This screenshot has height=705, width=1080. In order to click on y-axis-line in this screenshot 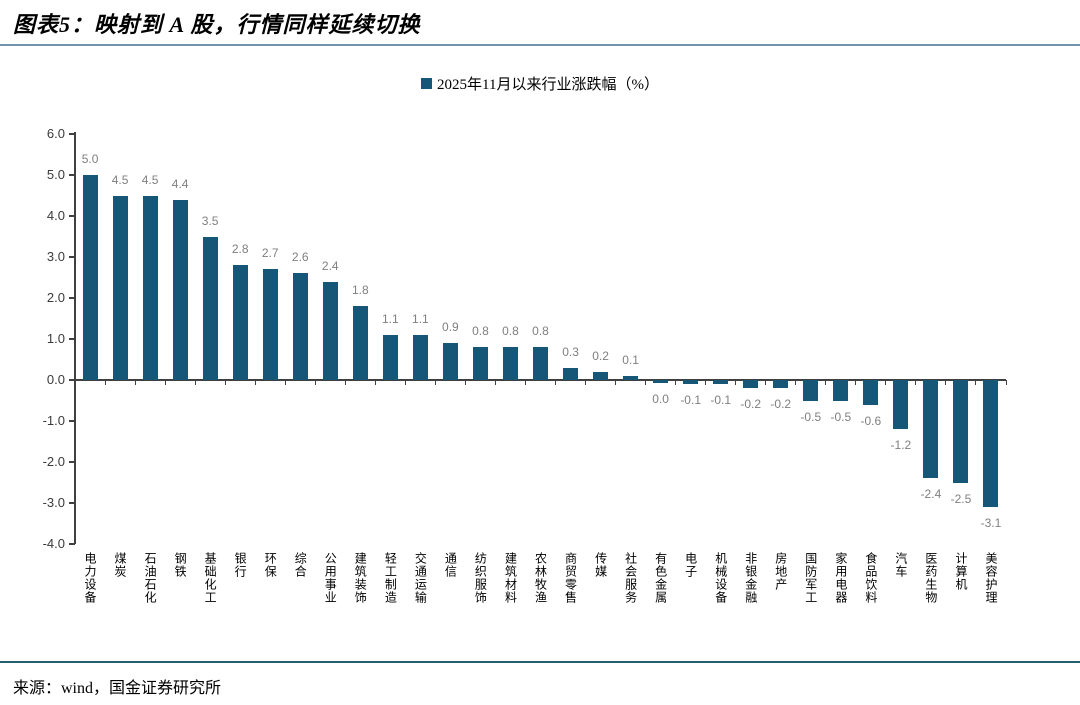, I will do `click(75, 338)`.